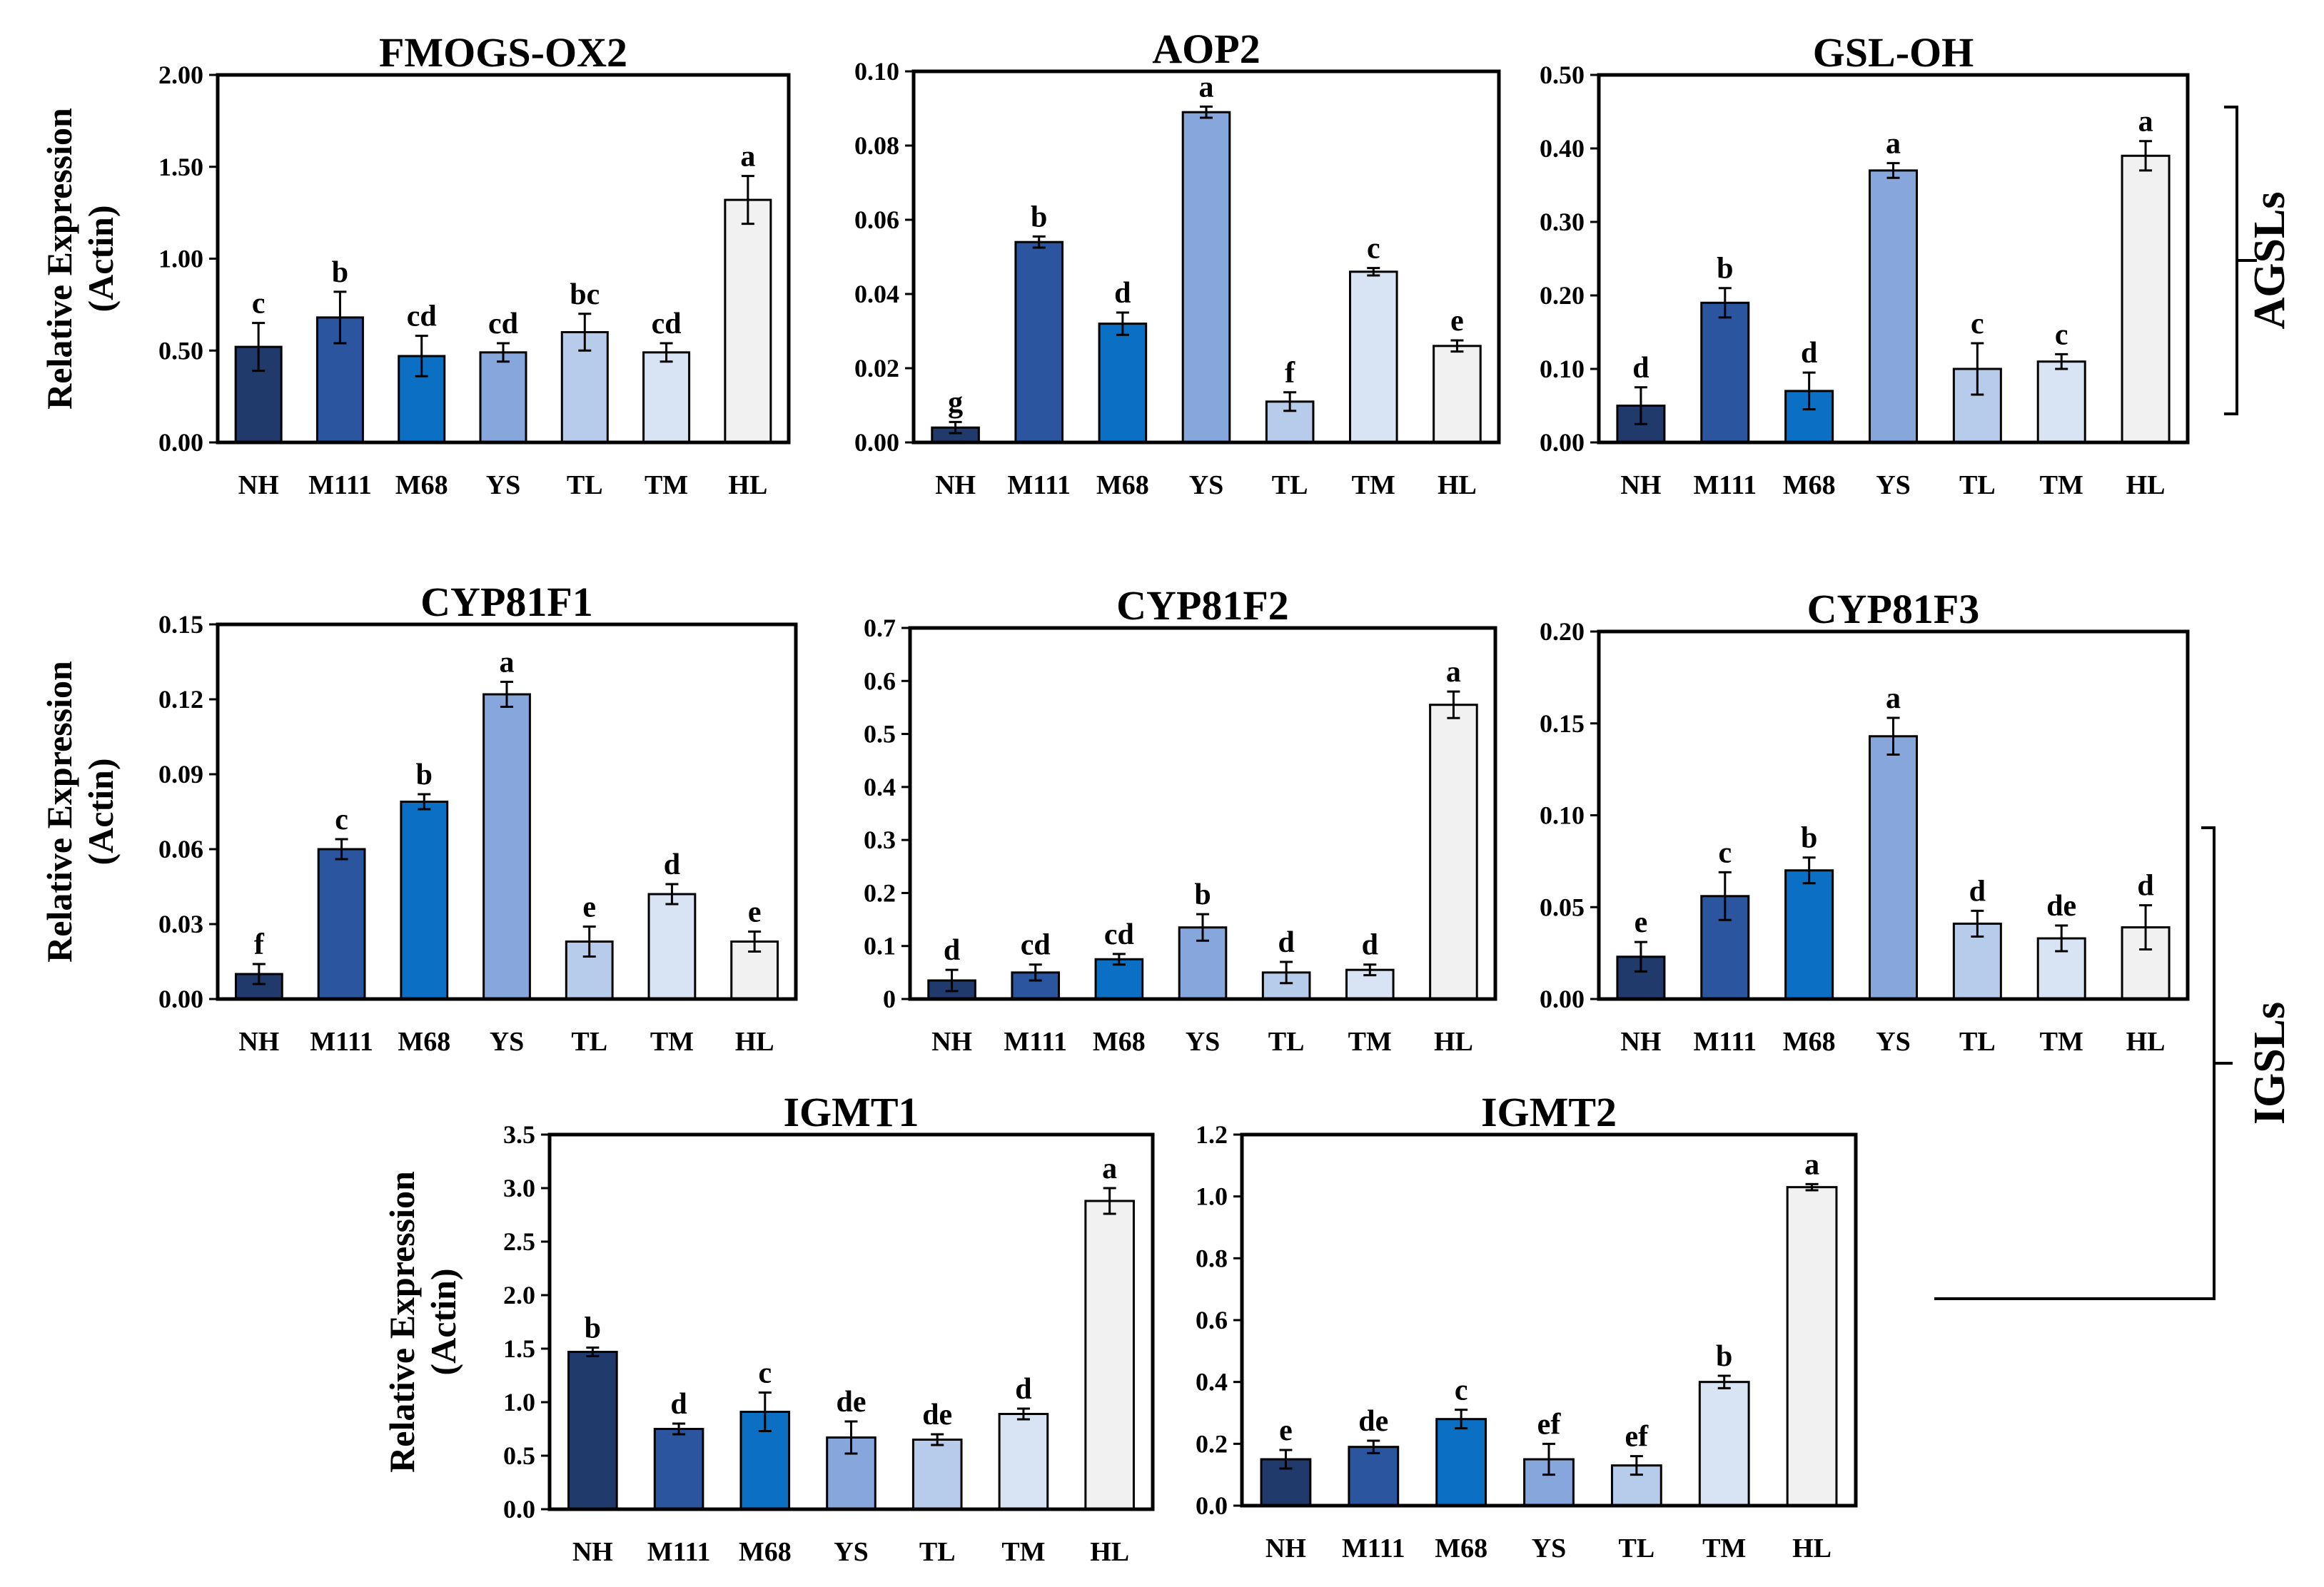 The image size is (2324, 1587). What do you see at coordinates (1206, 87) in the screenshot?
I see `panel-2-sig-letter: a` at bounding box center [1206, 87].